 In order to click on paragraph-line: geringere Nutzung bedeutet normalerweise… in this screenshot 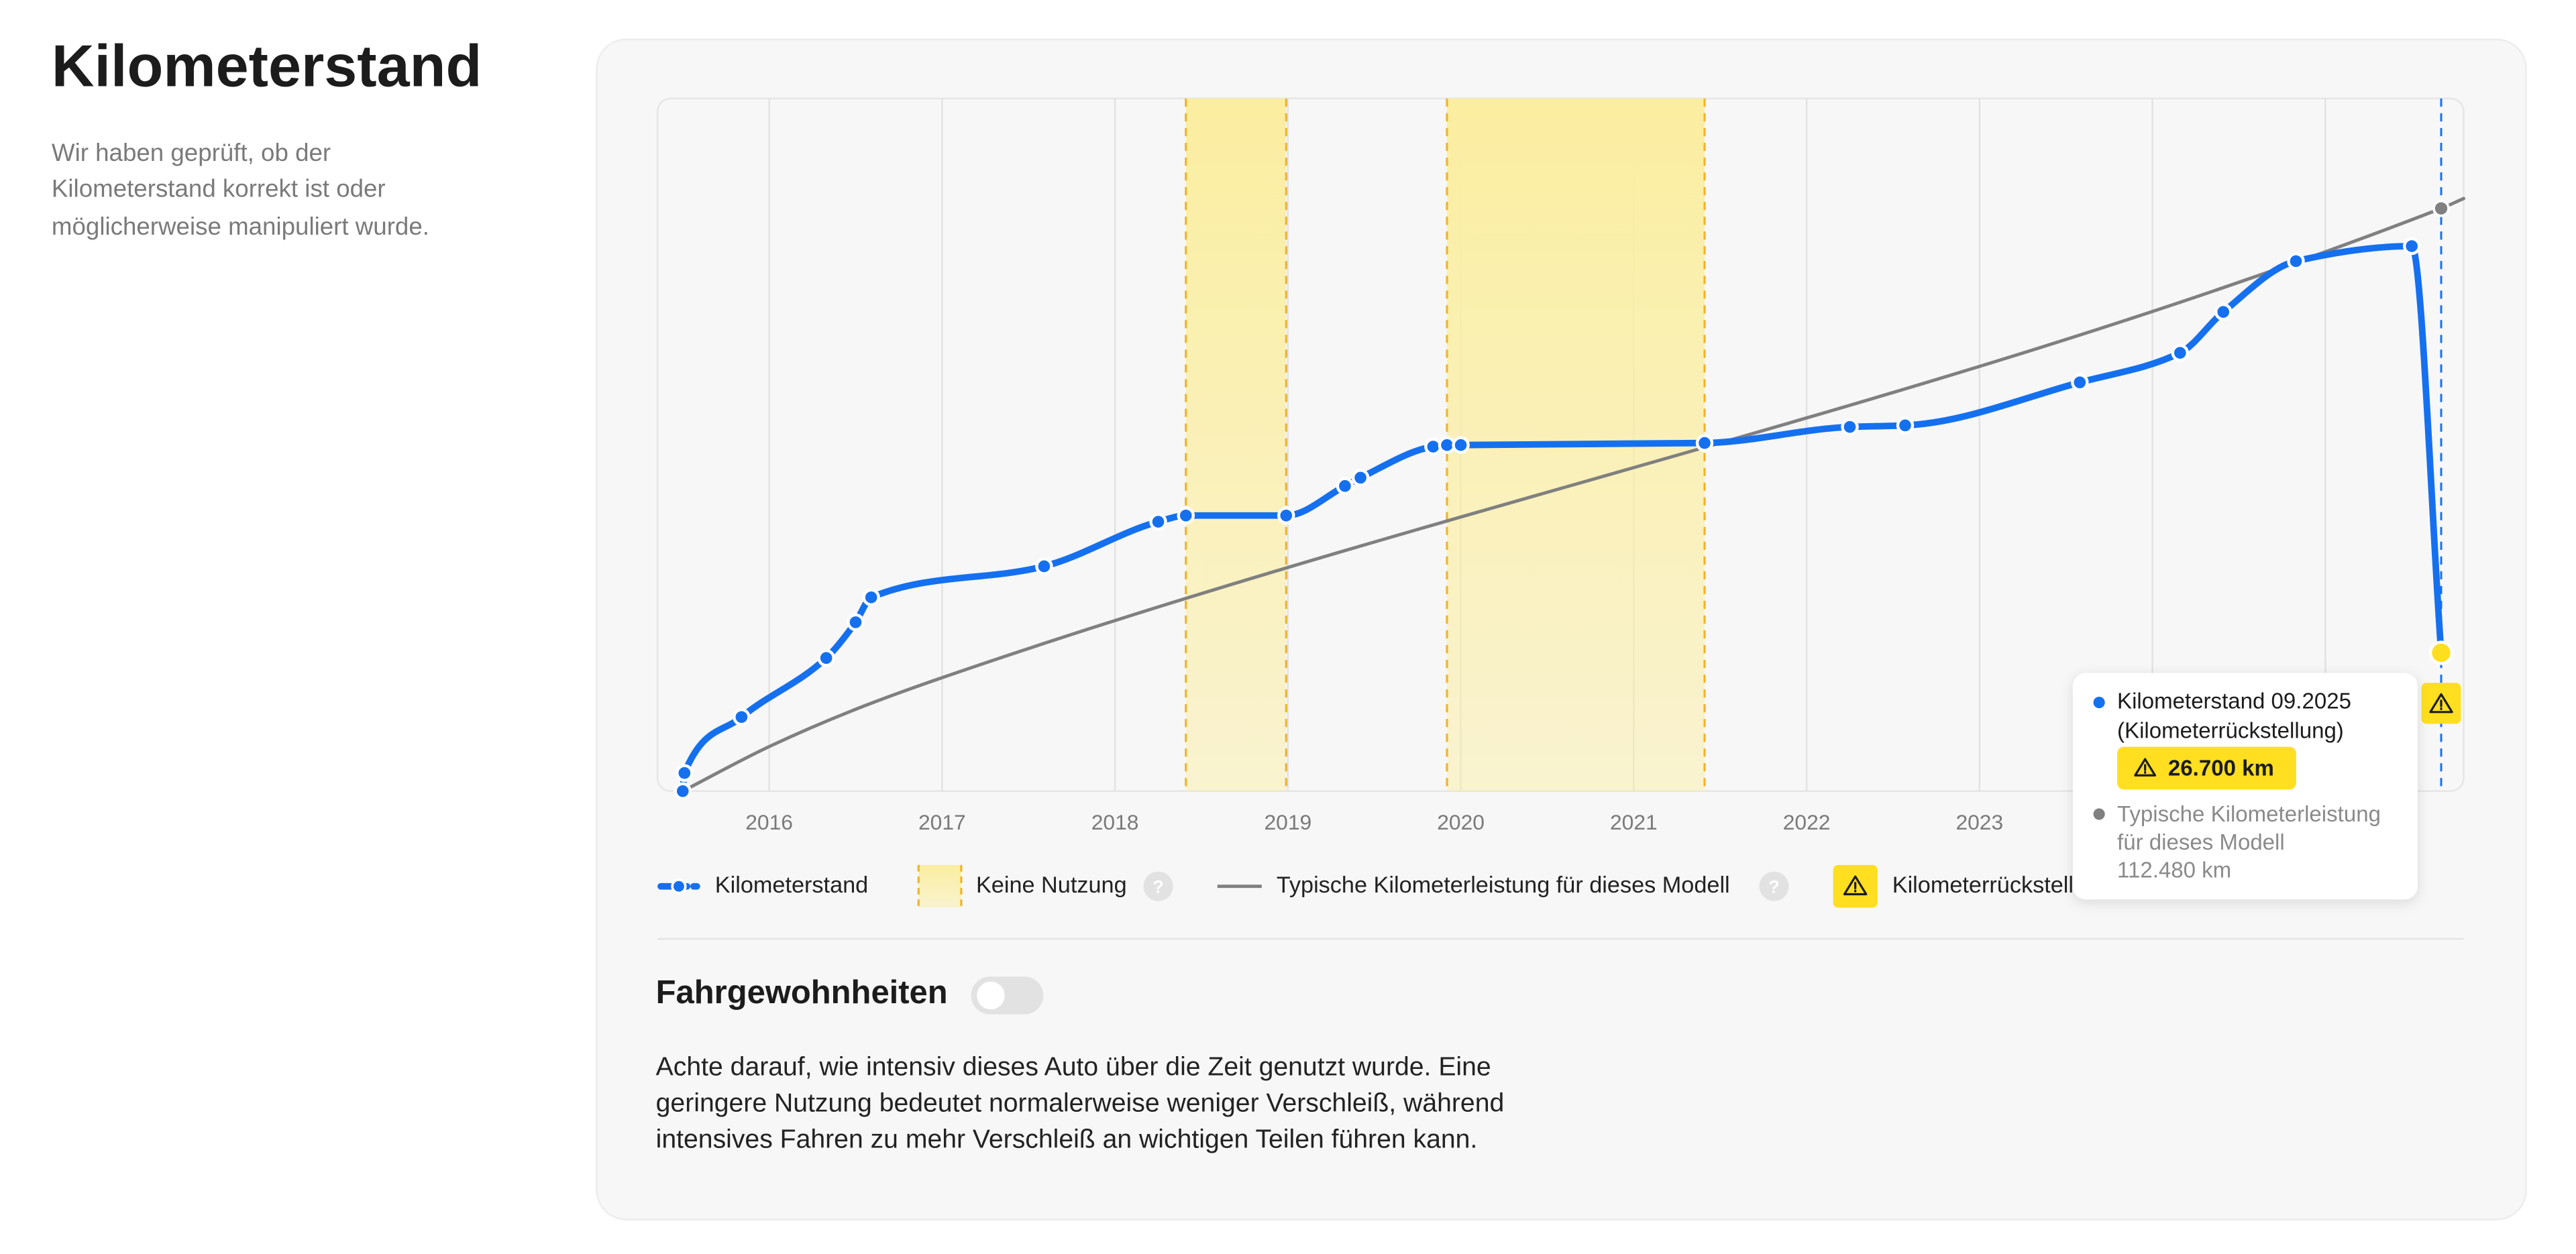, I will do `click(1080, 1103)`.